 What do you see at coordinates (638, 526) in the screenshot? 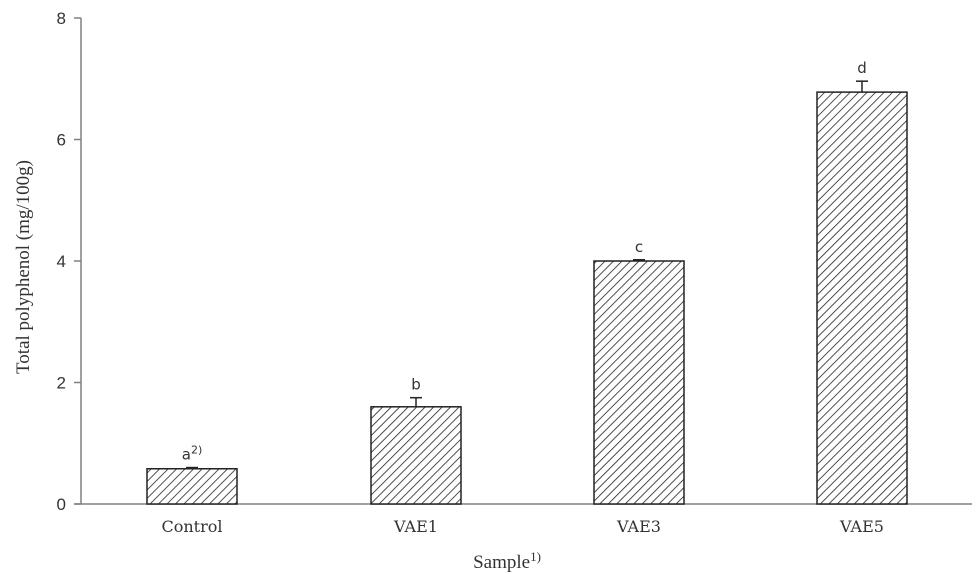
I see `x-tick-label: VAE3` at bounding box center [638, 526].